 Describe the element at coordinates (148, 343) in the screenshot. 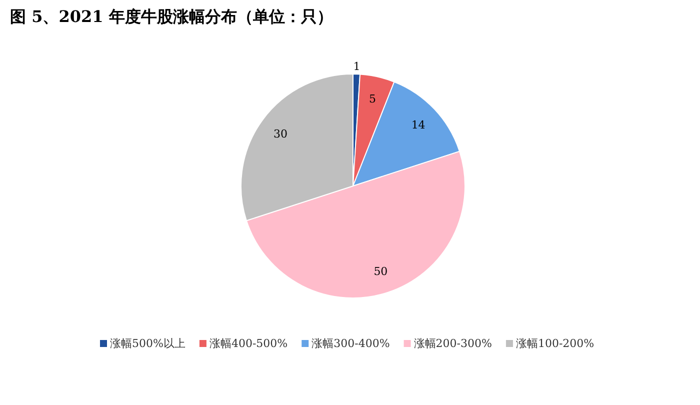

I see `legend-label: 涨幅500%以上` at that location.